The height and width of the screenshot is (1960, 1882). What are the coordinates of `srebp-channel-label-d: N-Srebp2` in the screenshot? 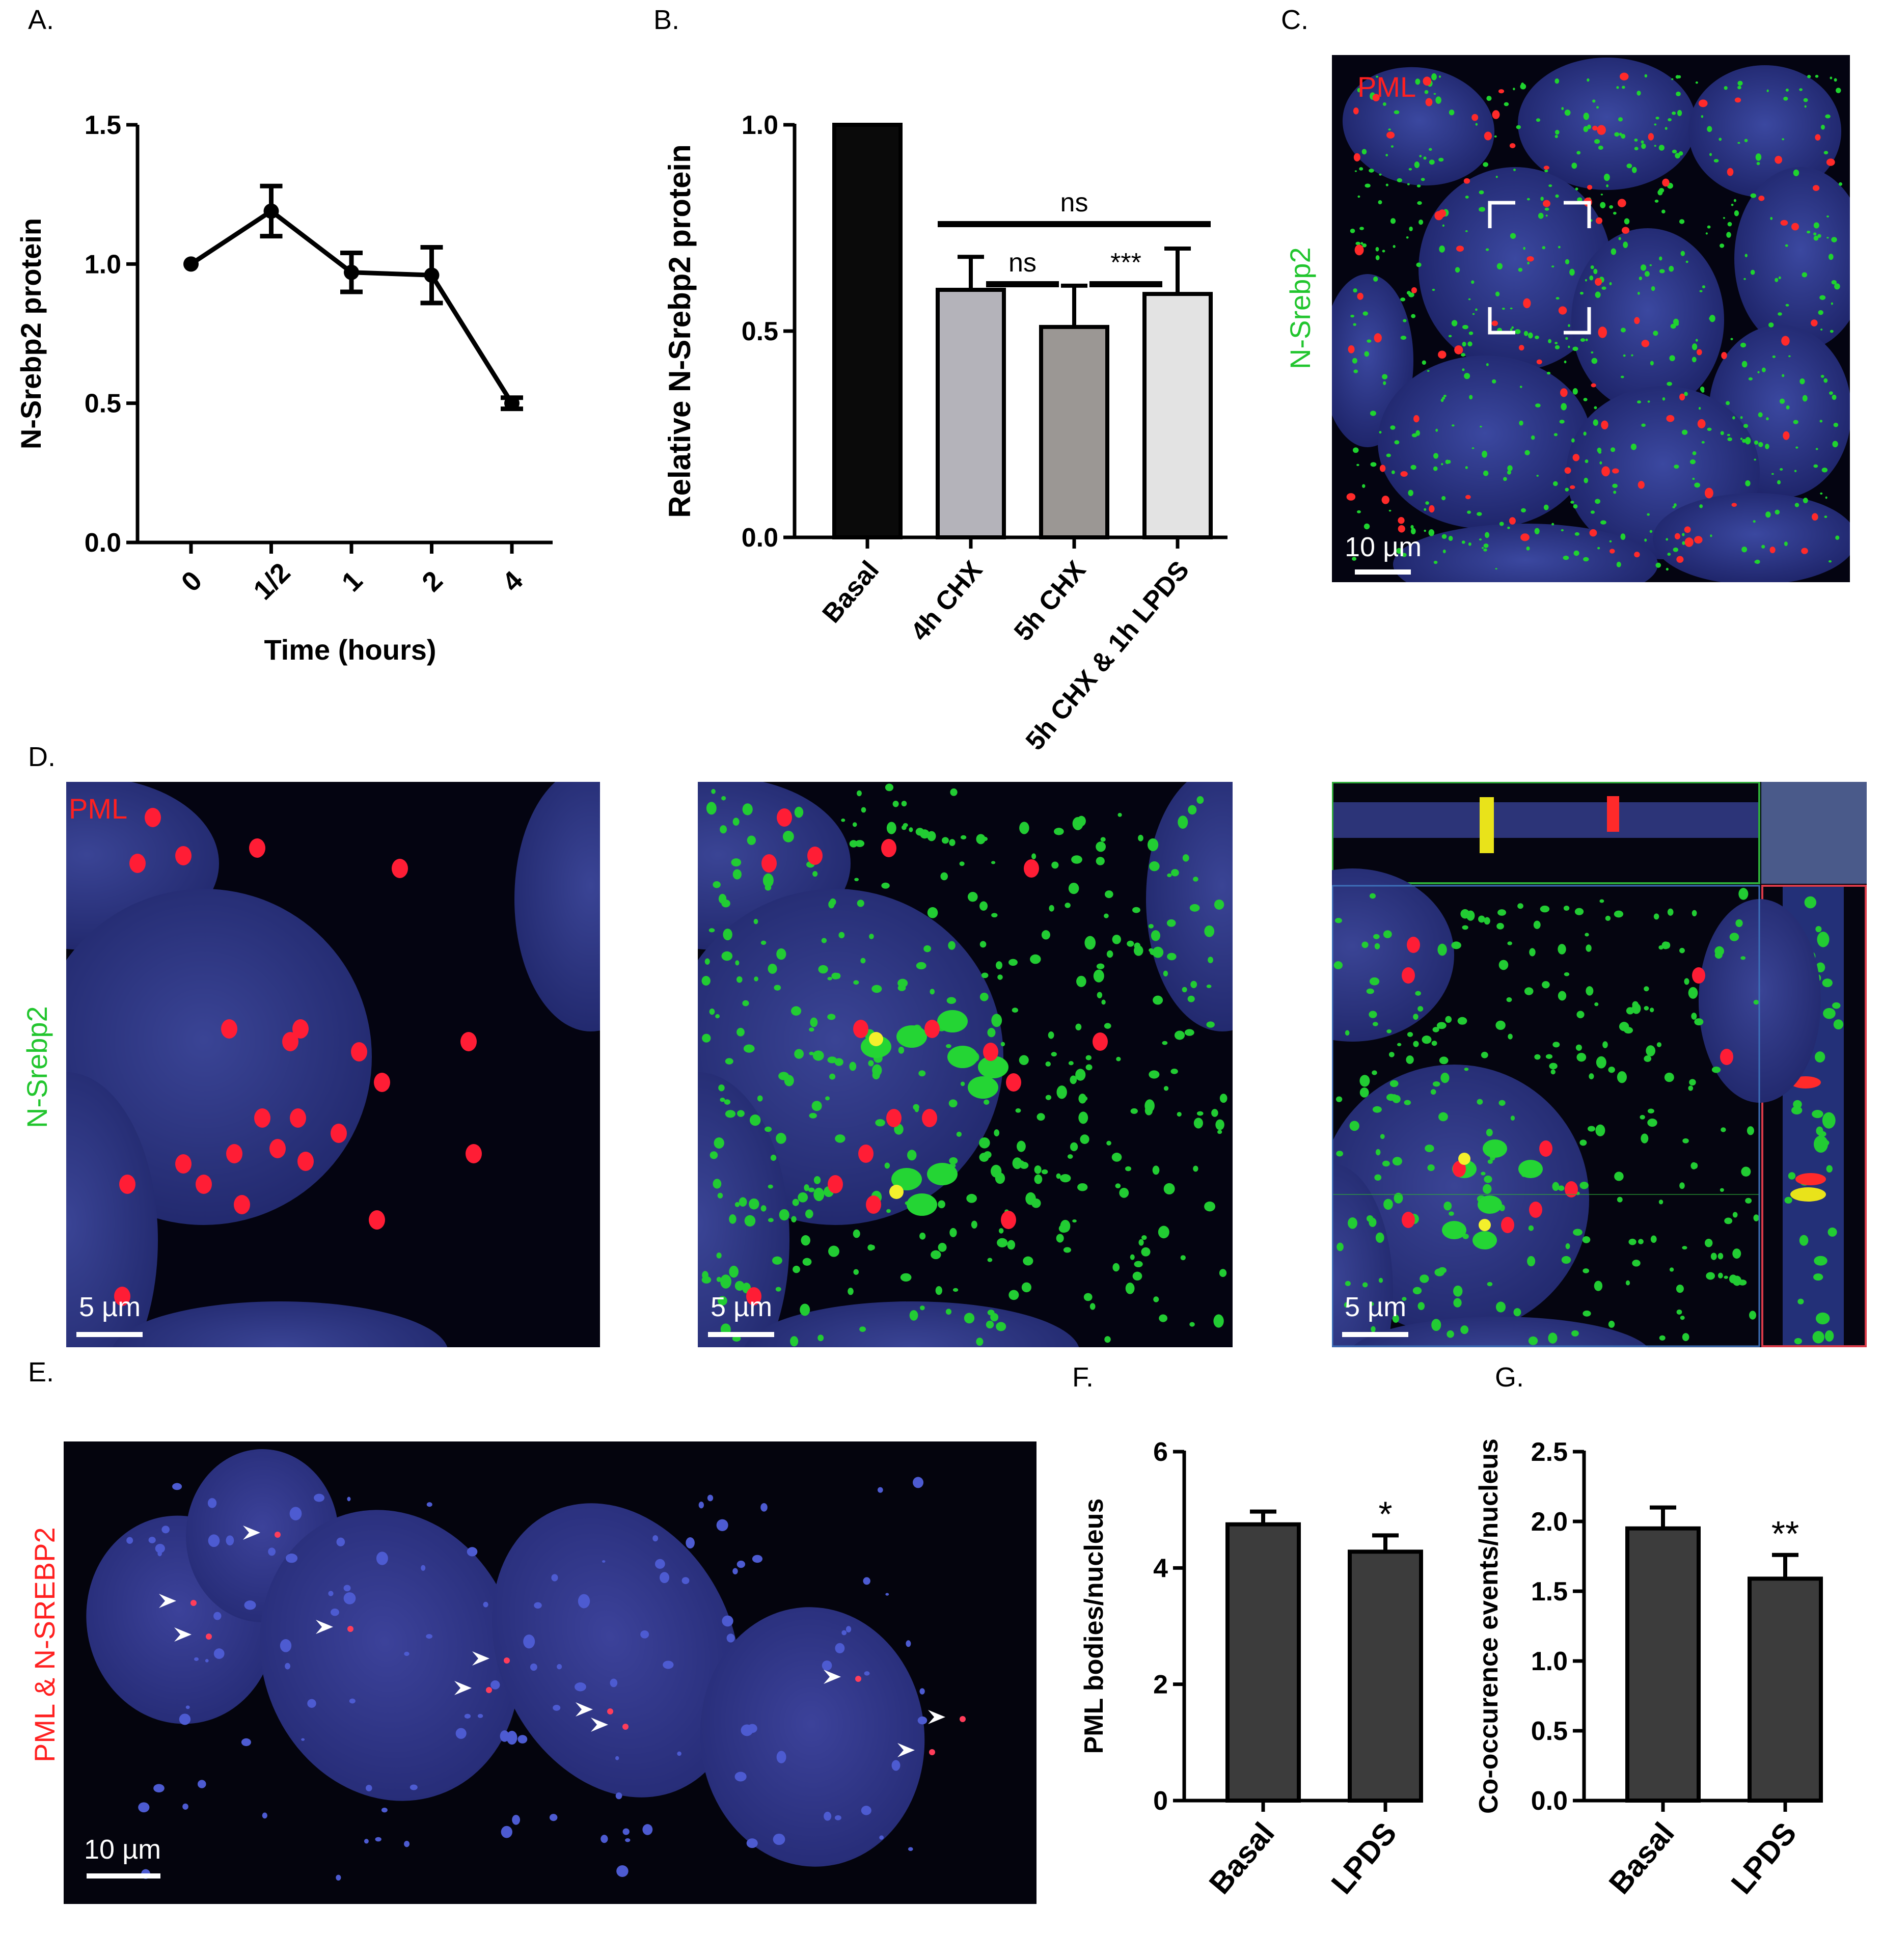 It's located at (37, 1067).